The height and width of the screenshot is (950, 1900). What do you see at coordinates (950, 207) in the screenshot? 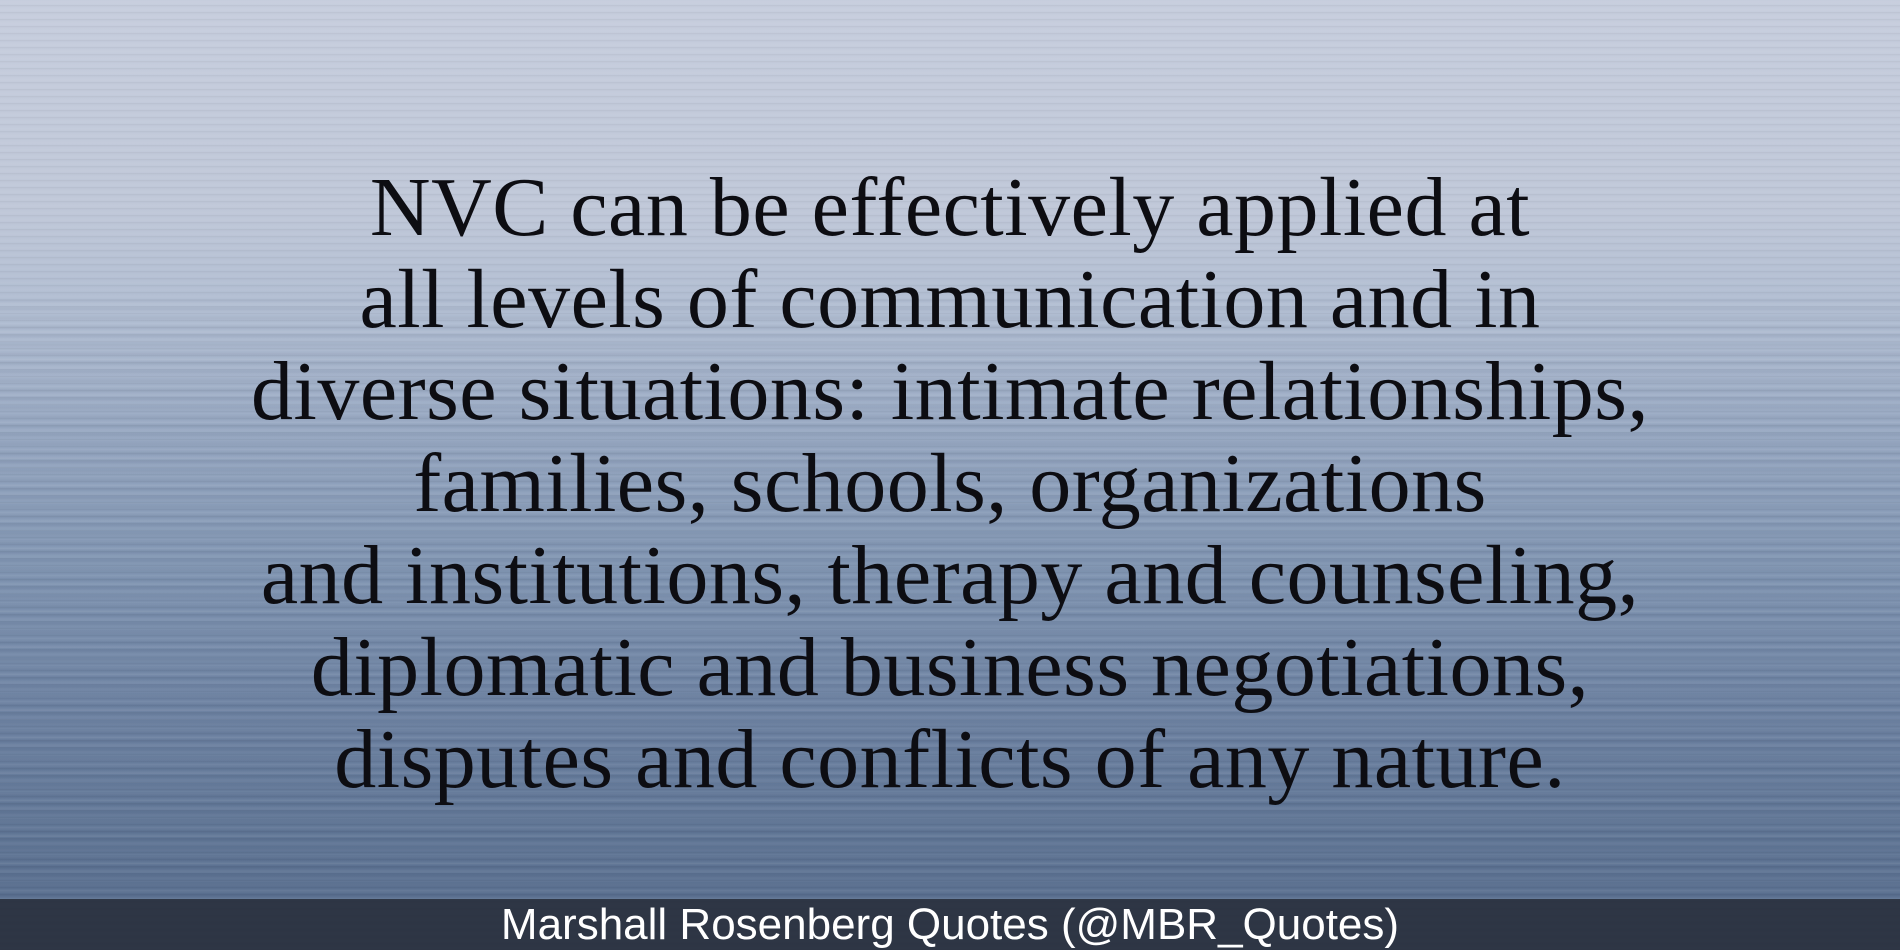
I see `quote-line: NVC can be effectively applied at` at bounding box center [950, 207].